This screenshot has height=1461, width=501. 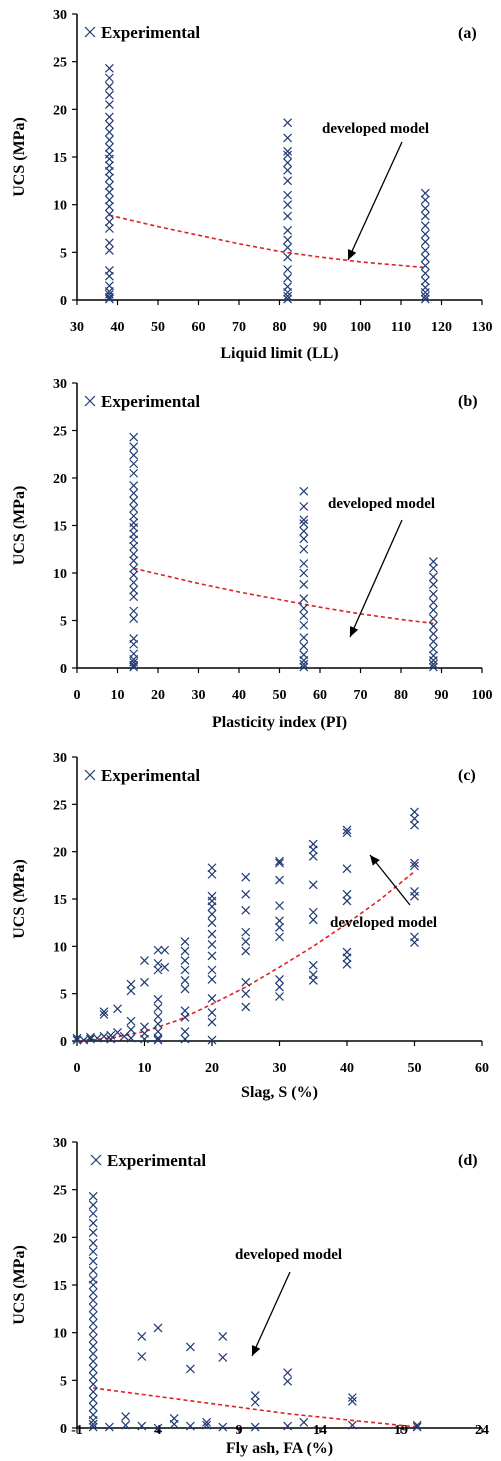 I want to click on x-tick-label: 30, so click(x=77, y=327).